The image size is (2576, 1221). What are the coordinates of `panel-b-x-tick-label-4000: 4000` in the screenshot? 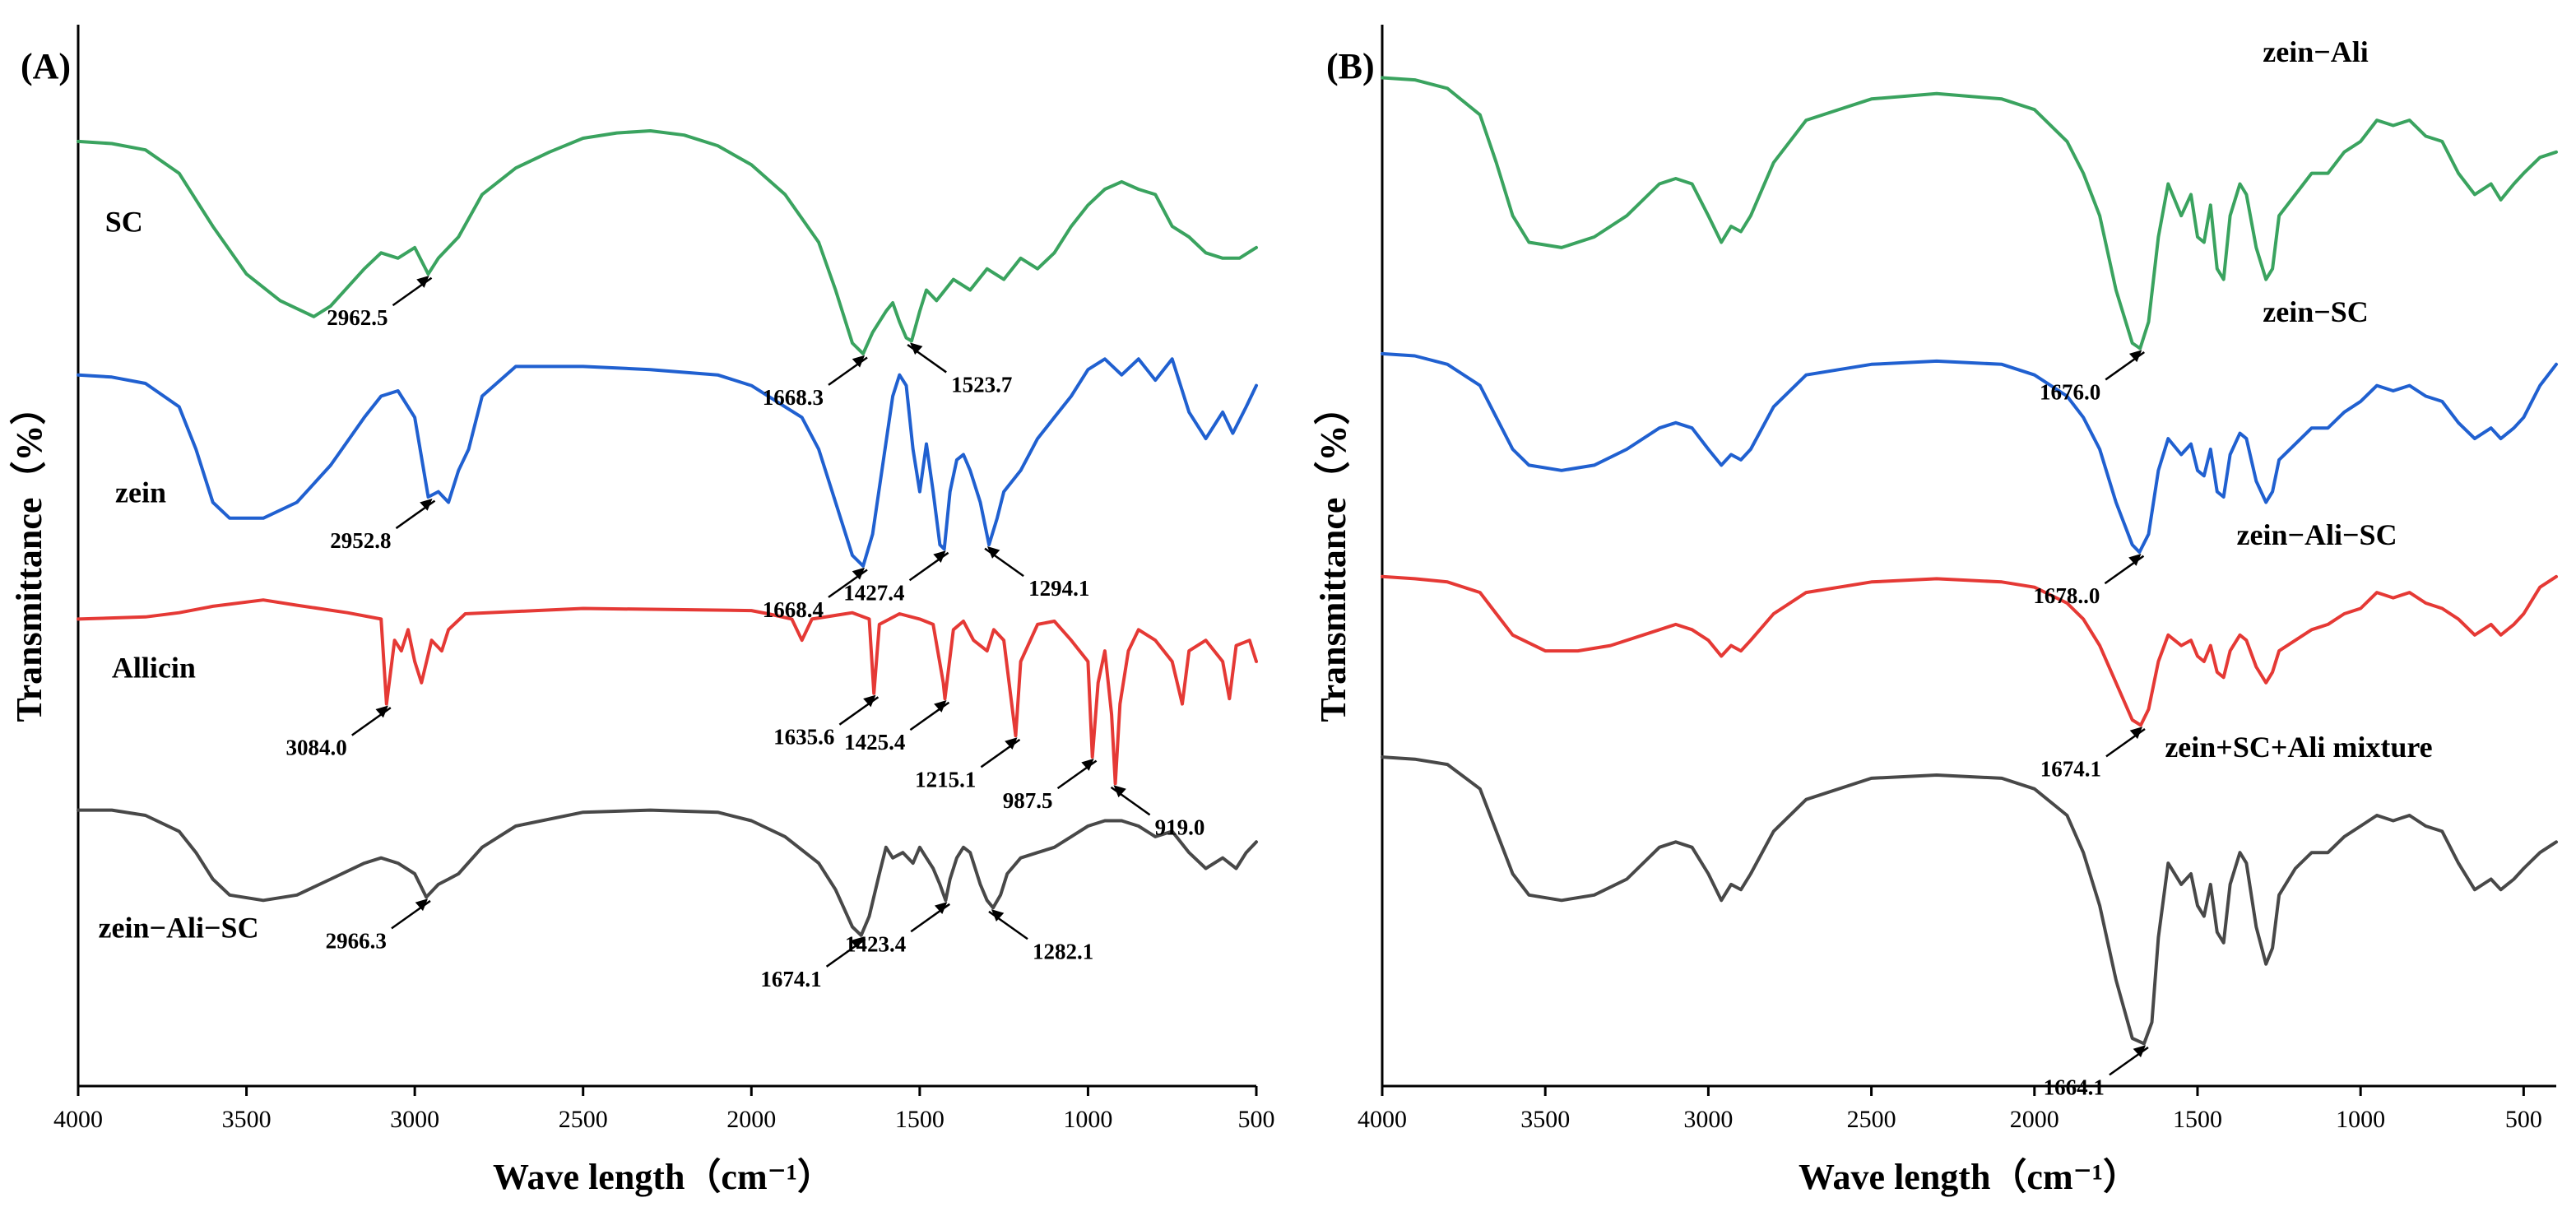 It's located at (1382, 1119).